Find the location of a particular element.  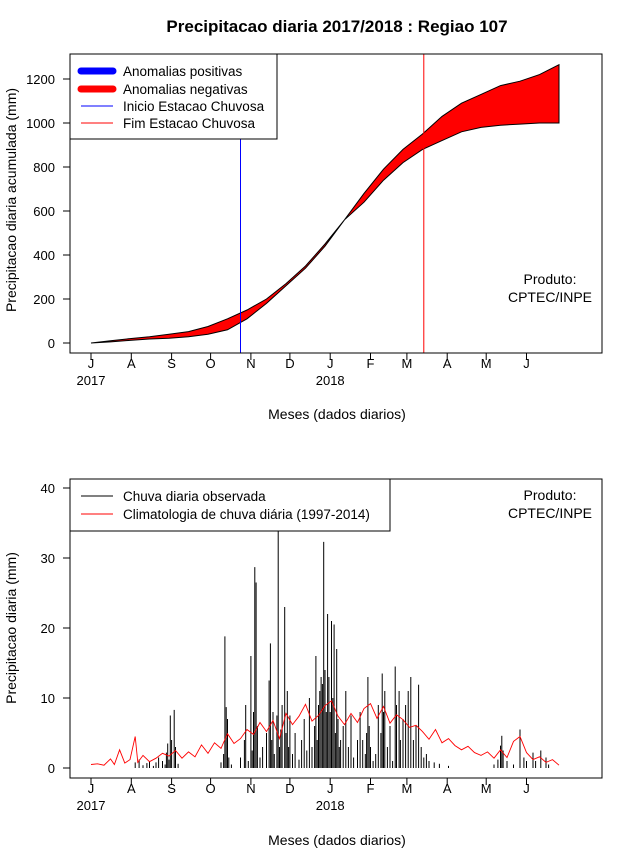

bottom-x-tick-label-8: M is located at coordinates (406, 788).